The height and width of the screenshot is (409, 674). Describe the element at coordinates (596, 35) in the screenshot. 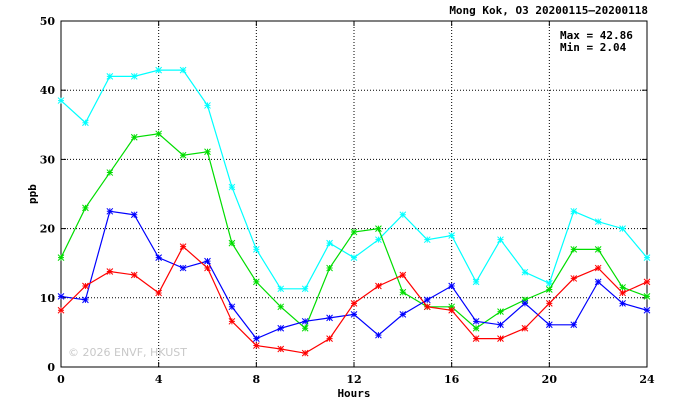

I see `max-annotation: Max = 42.86` at that location.